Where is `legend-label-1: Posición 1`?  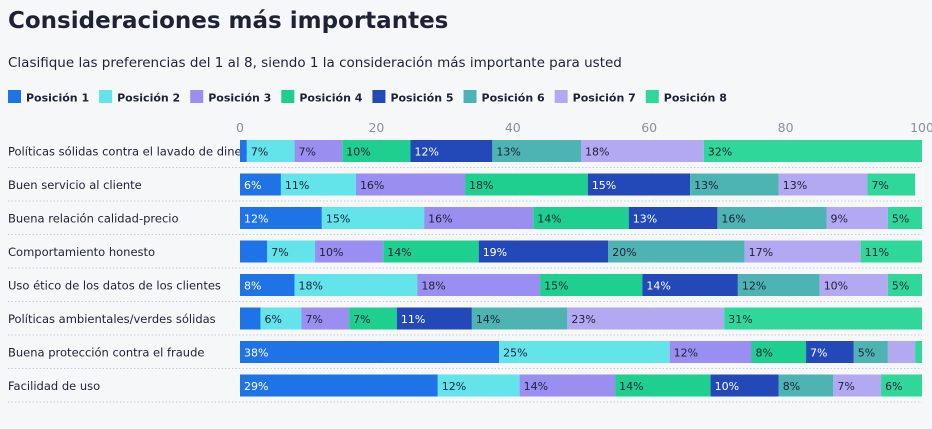
legend-label-1: Posición 1 is located at coordinates (57, 98).